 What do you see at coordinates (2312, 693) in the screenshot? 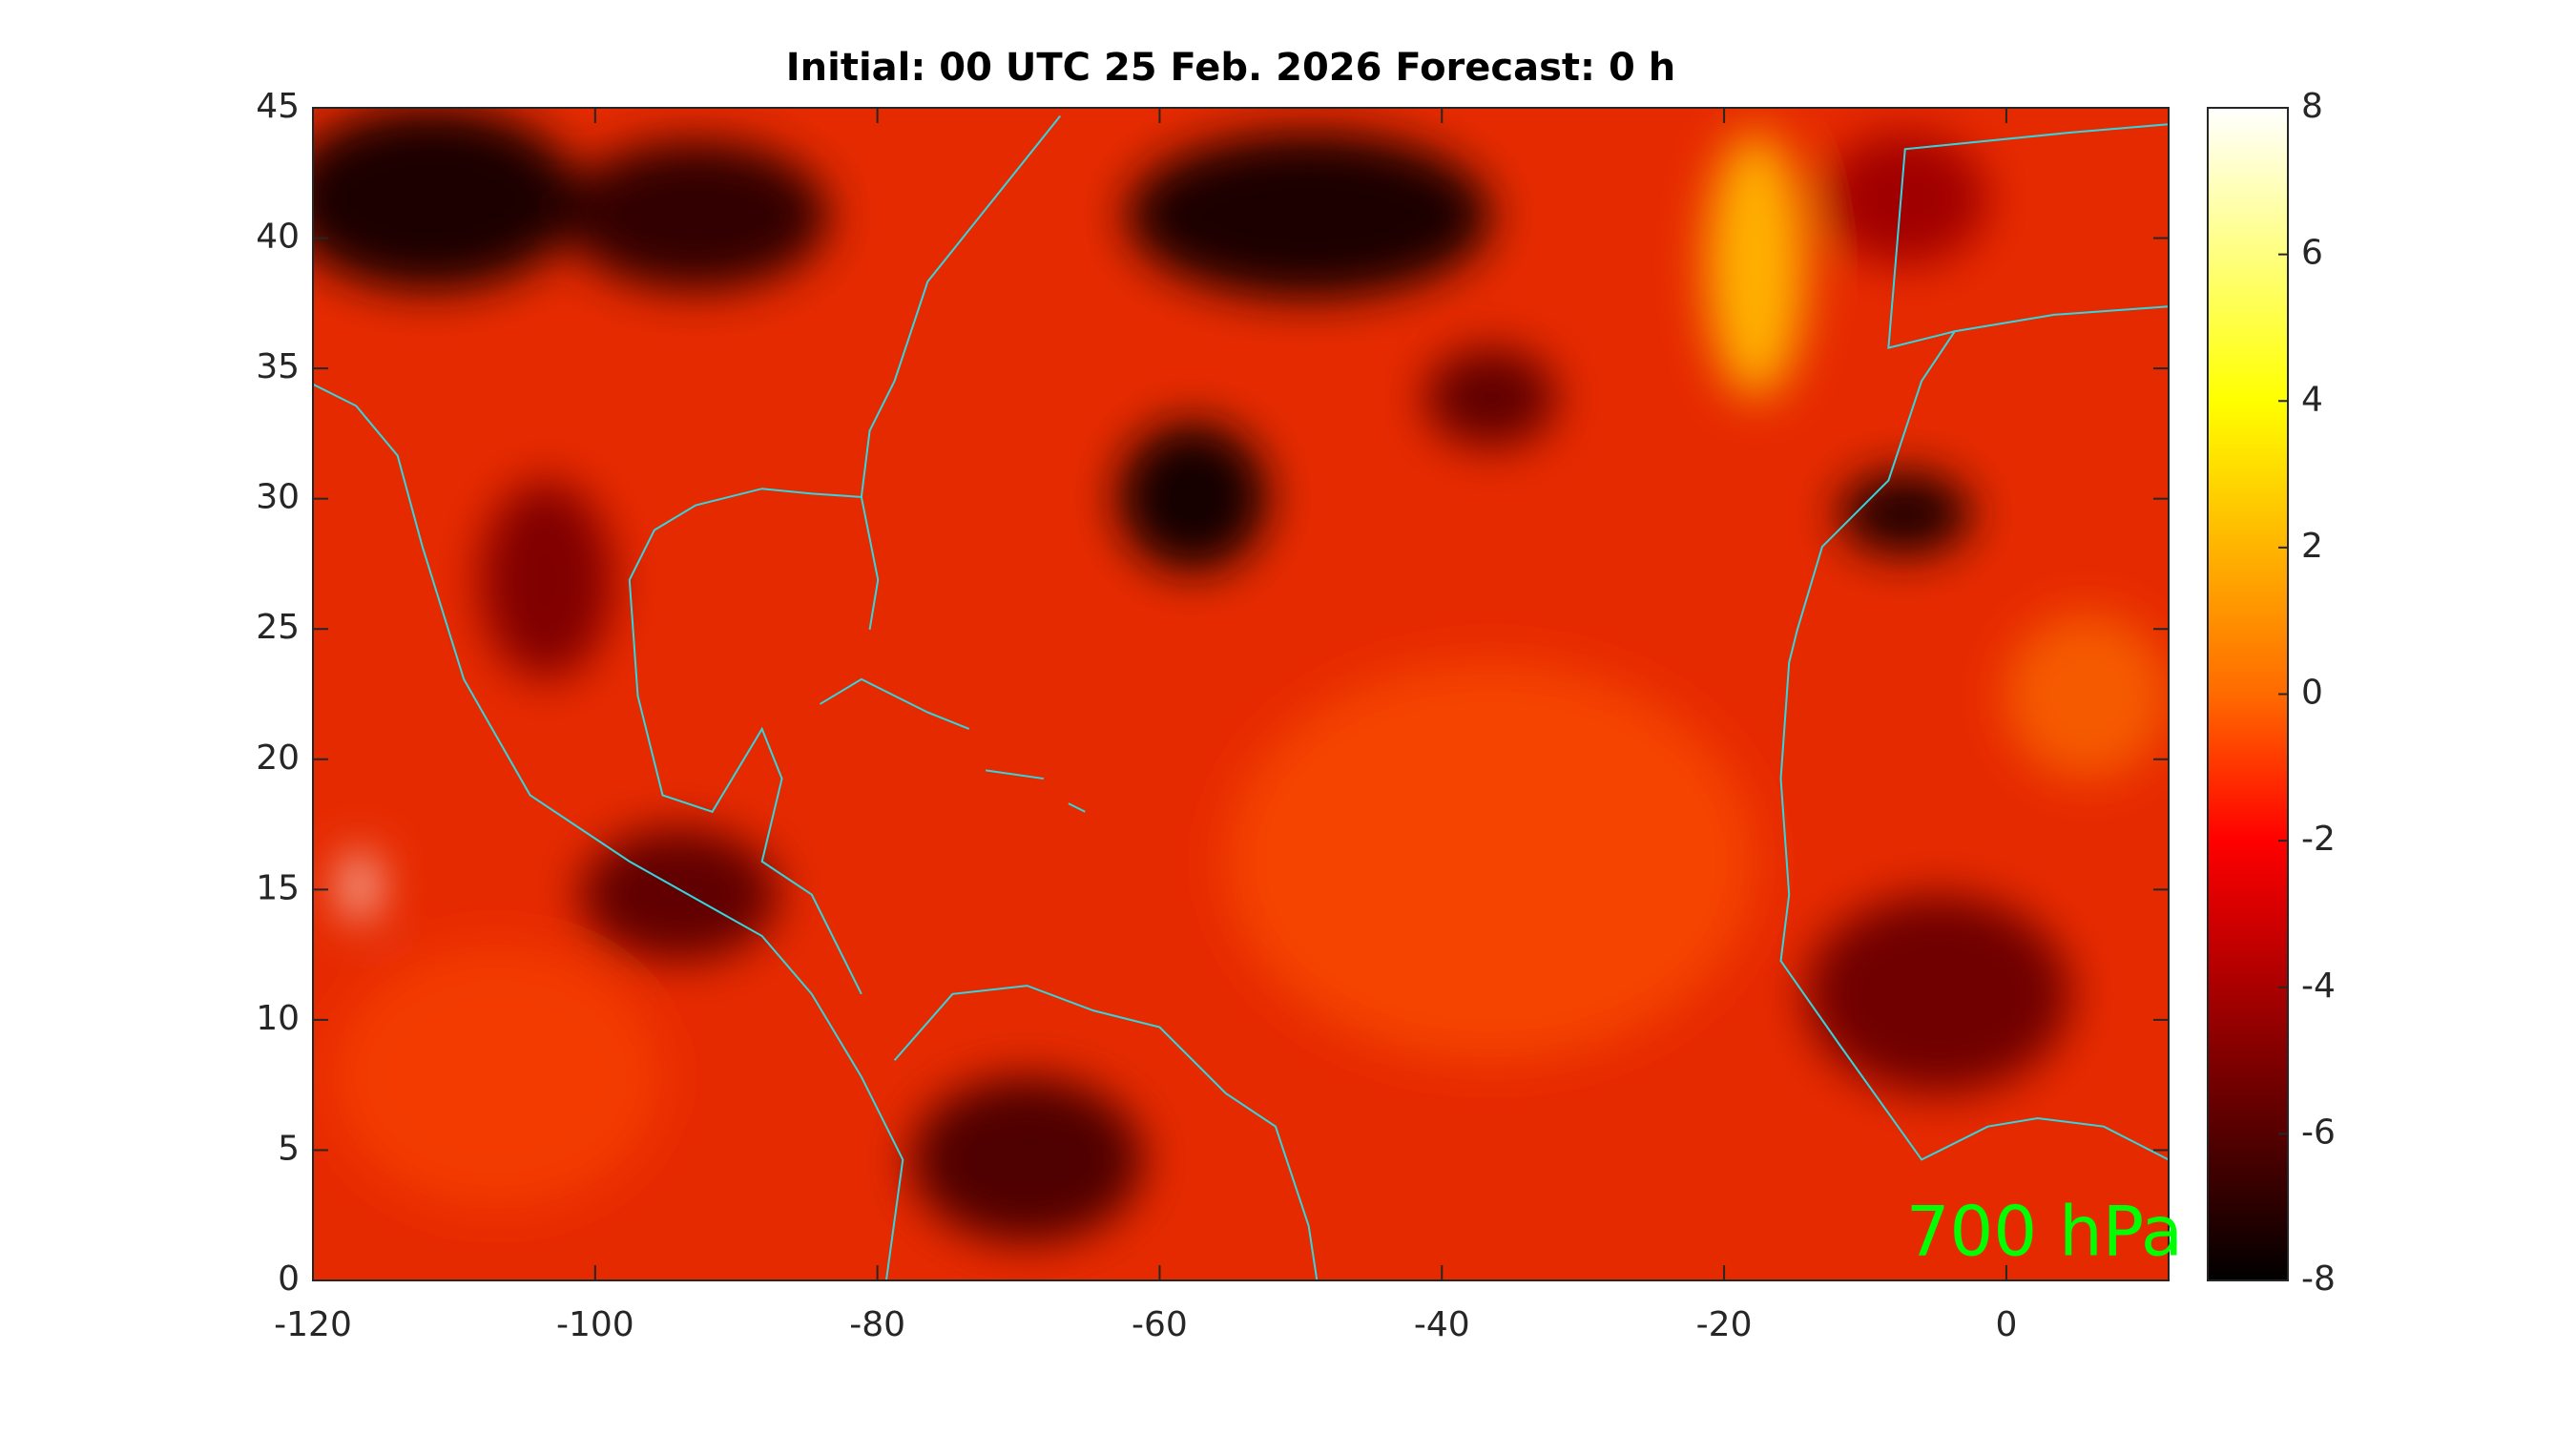
I see `colorbar-tick-label: 0` at bounding box center [2312, 693].